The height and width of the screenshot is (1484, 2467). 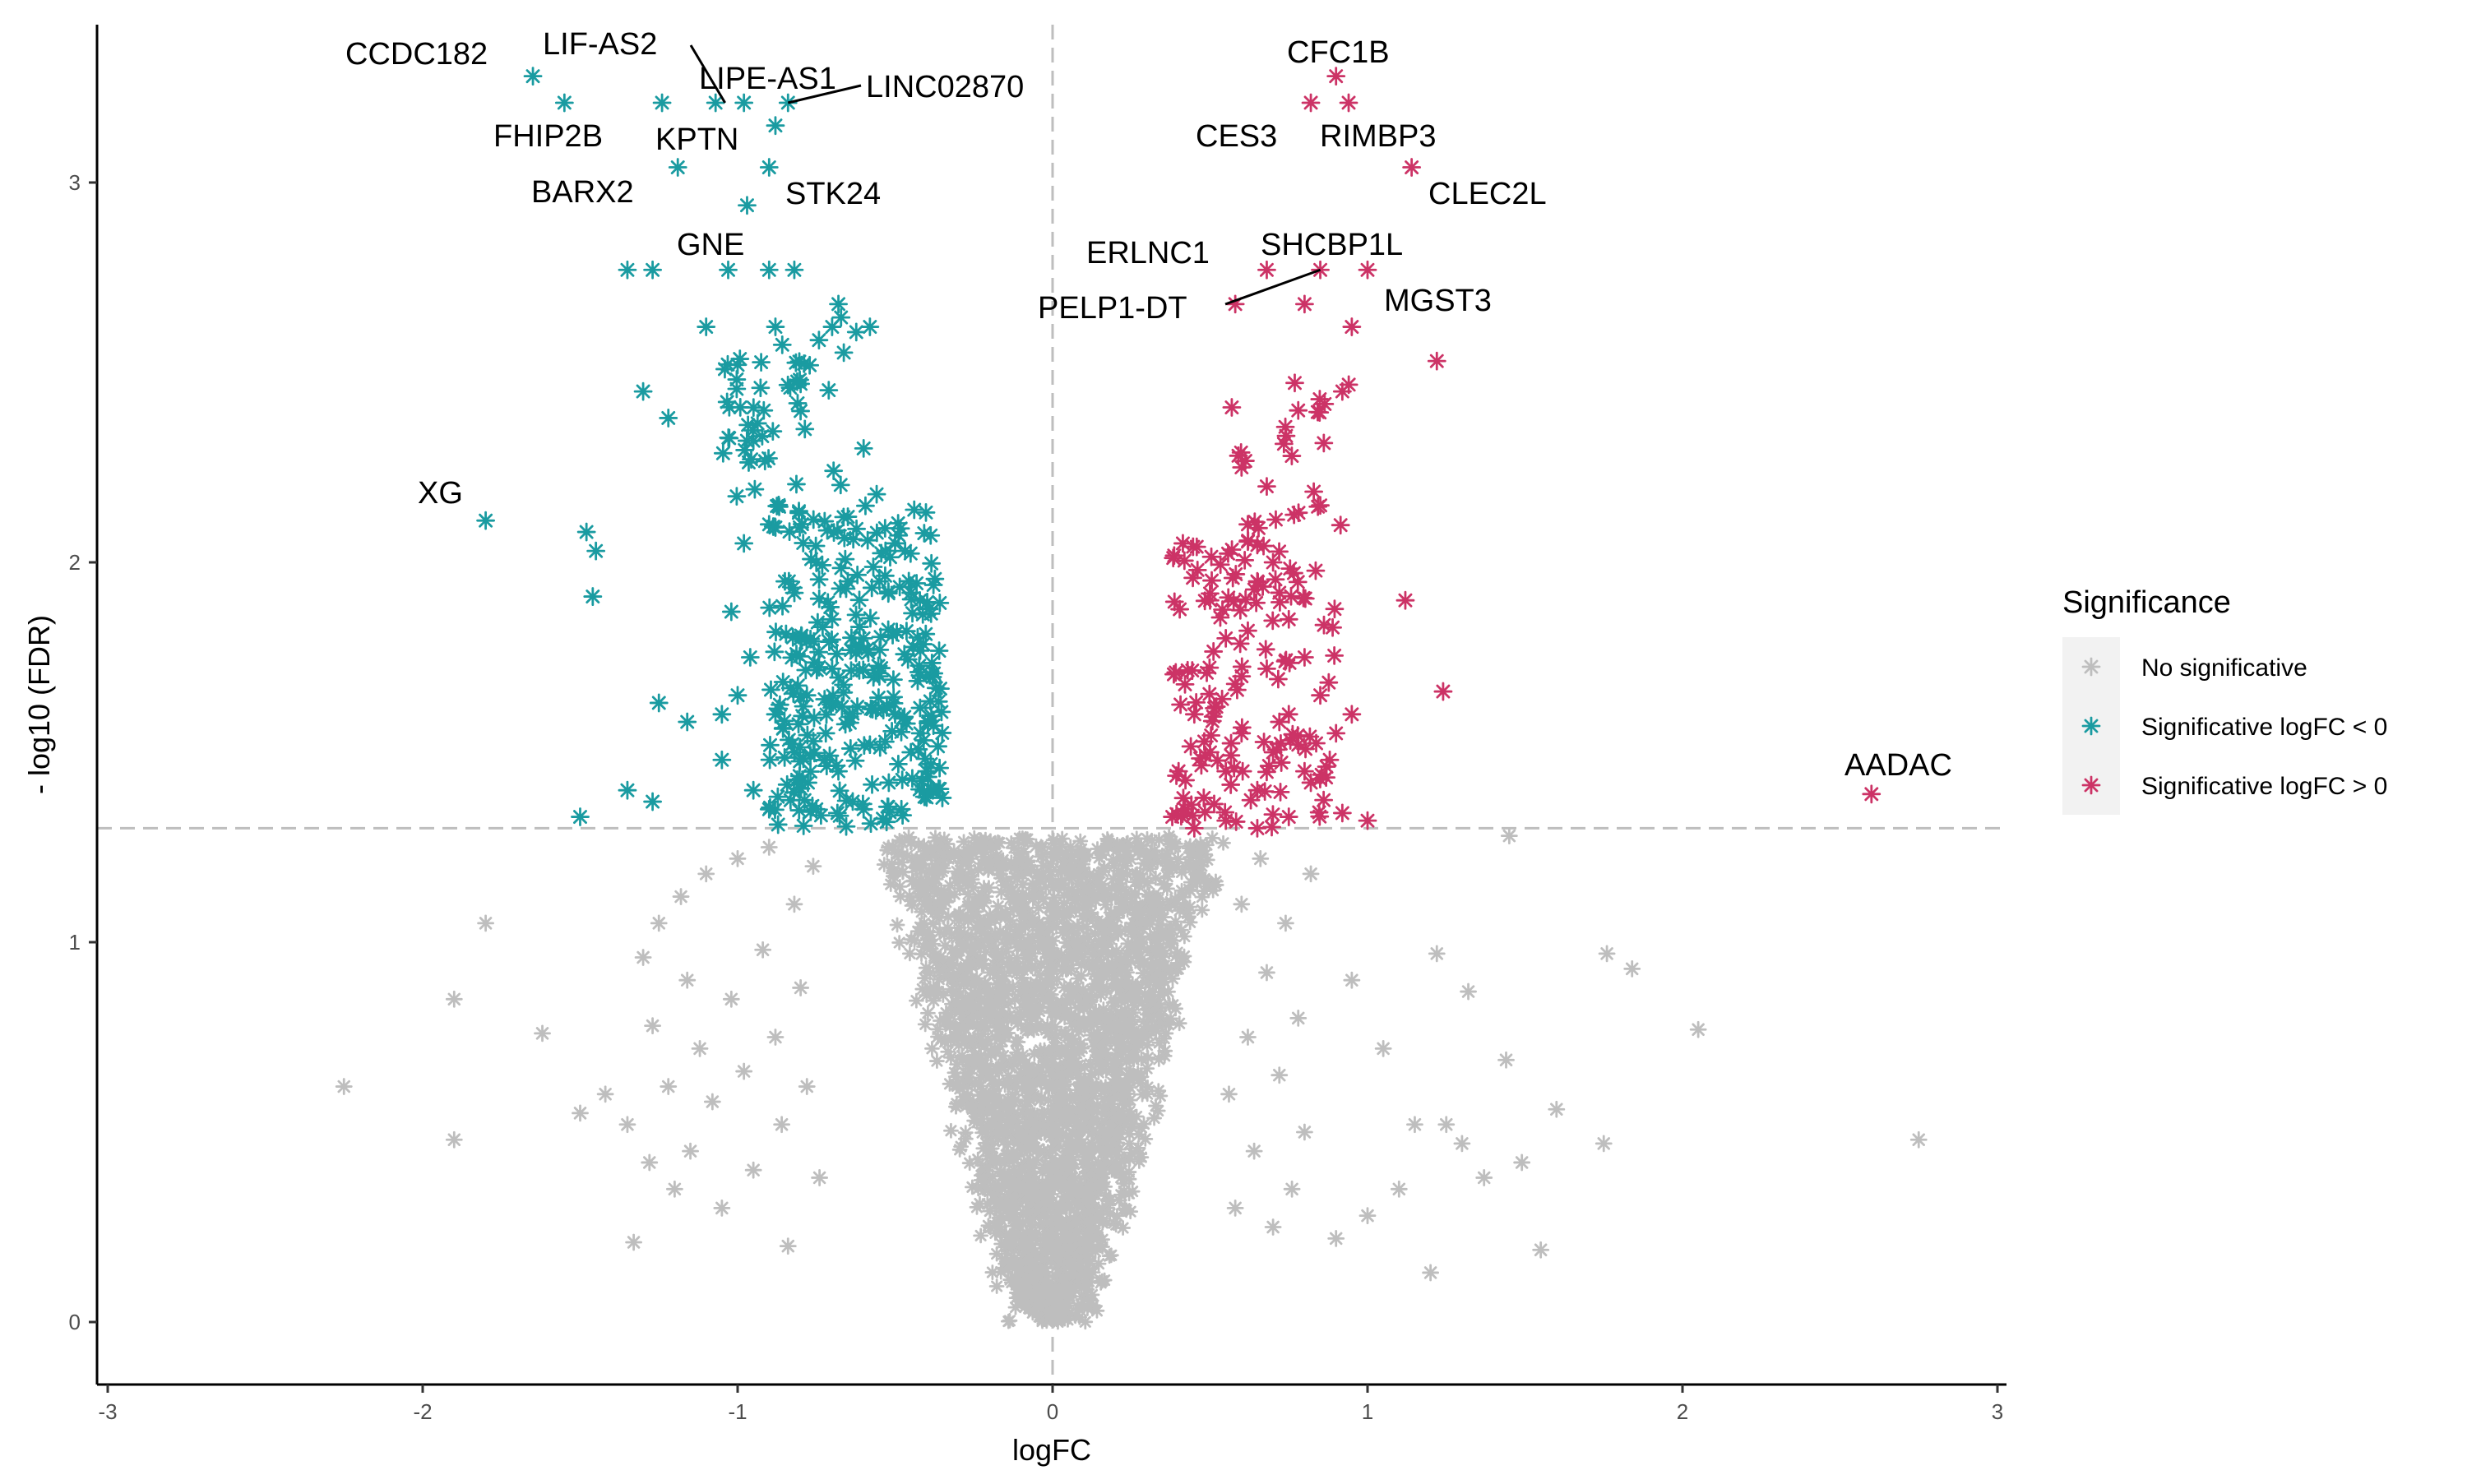 I want to click on gene-label: CCDC182, so click(x=417, y=54).